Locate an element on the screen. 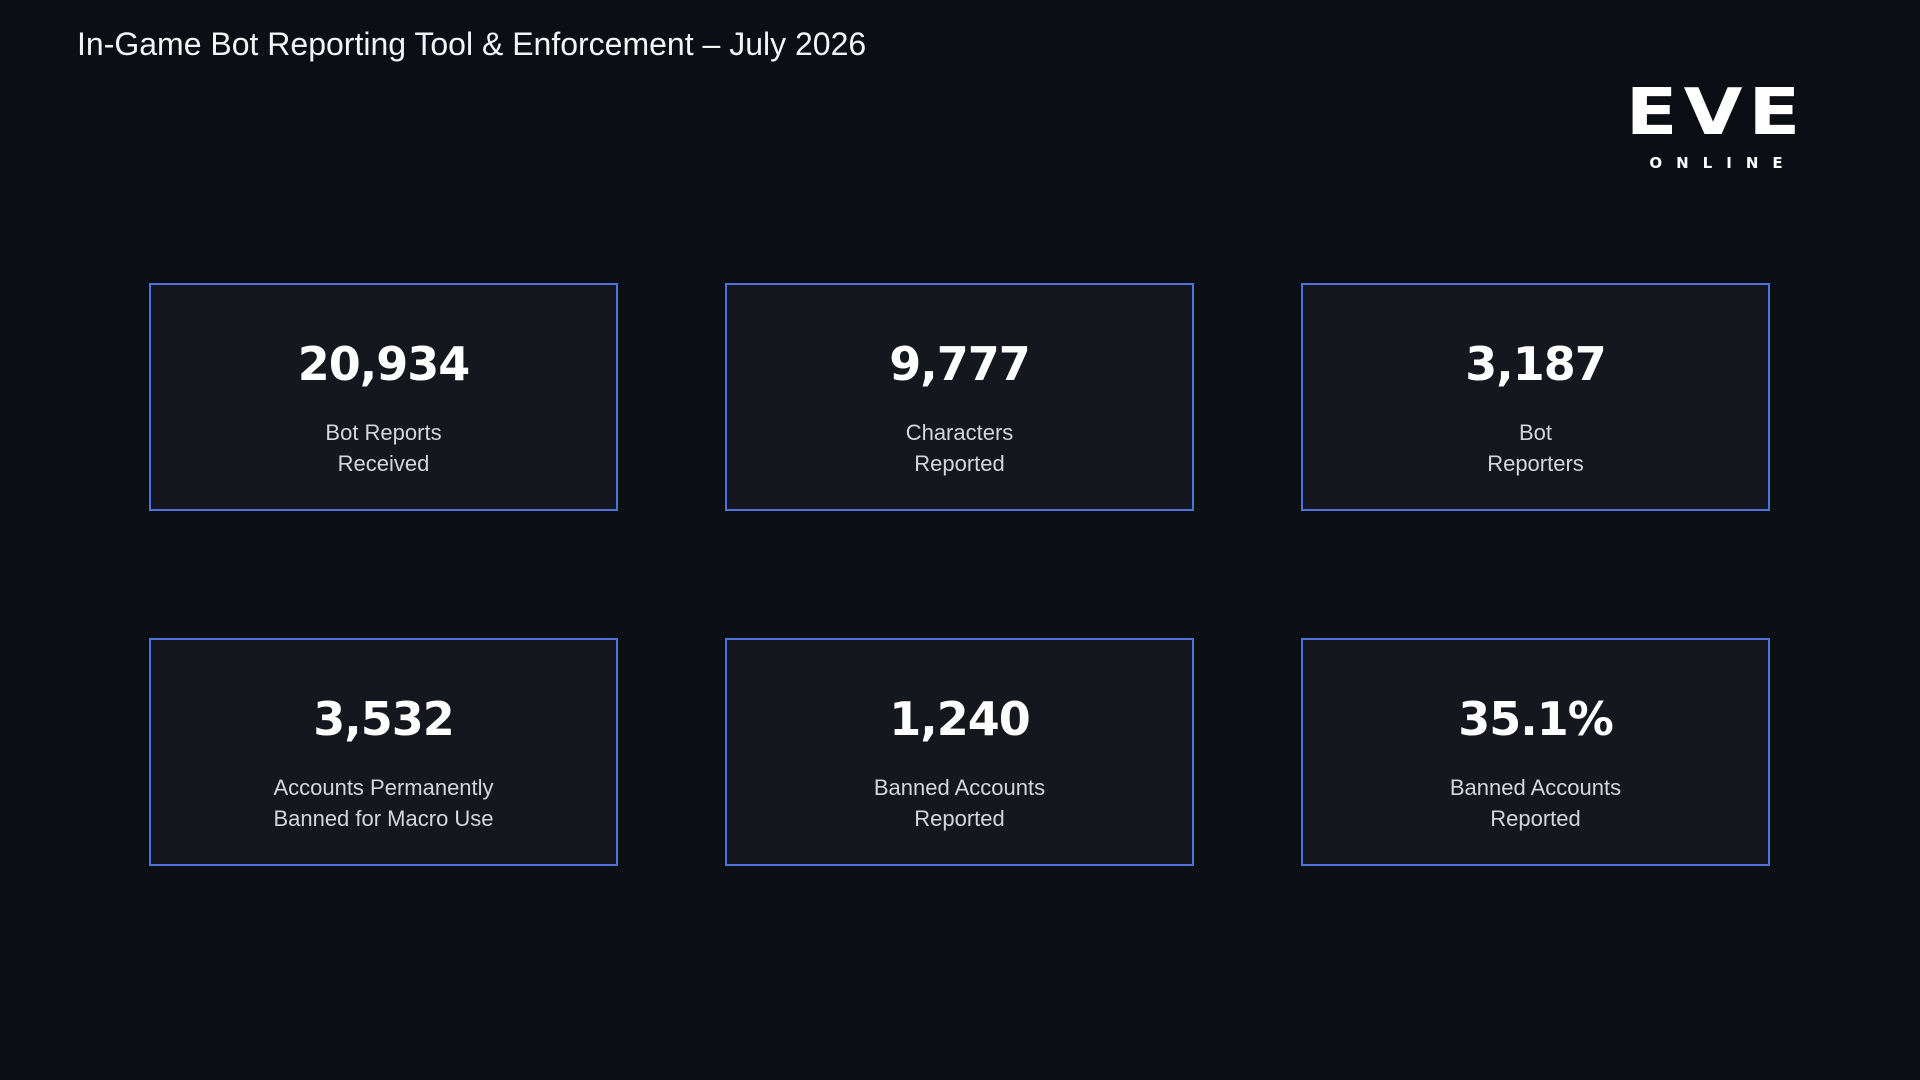  stat-card: 1,240 Banned Accounts Reported is located at coordinates (959, 752).